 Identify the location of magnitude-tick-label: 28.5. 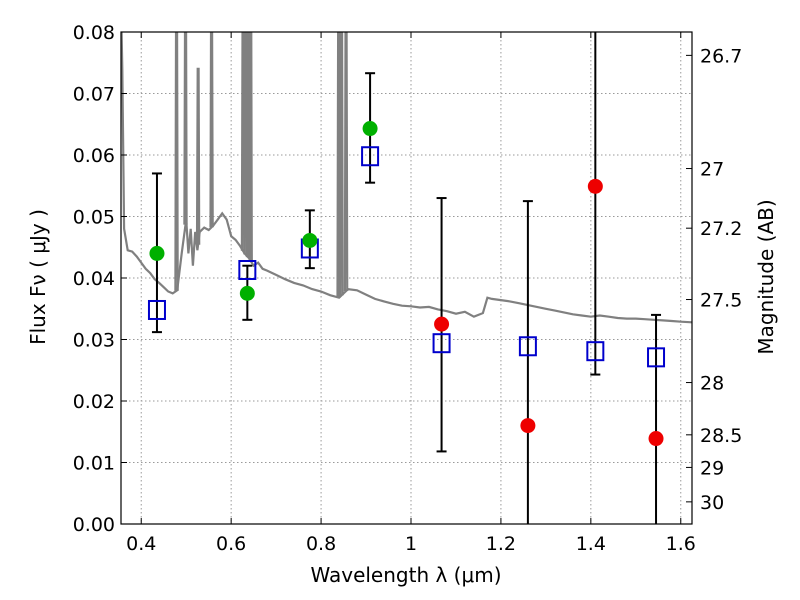
(721, 436).